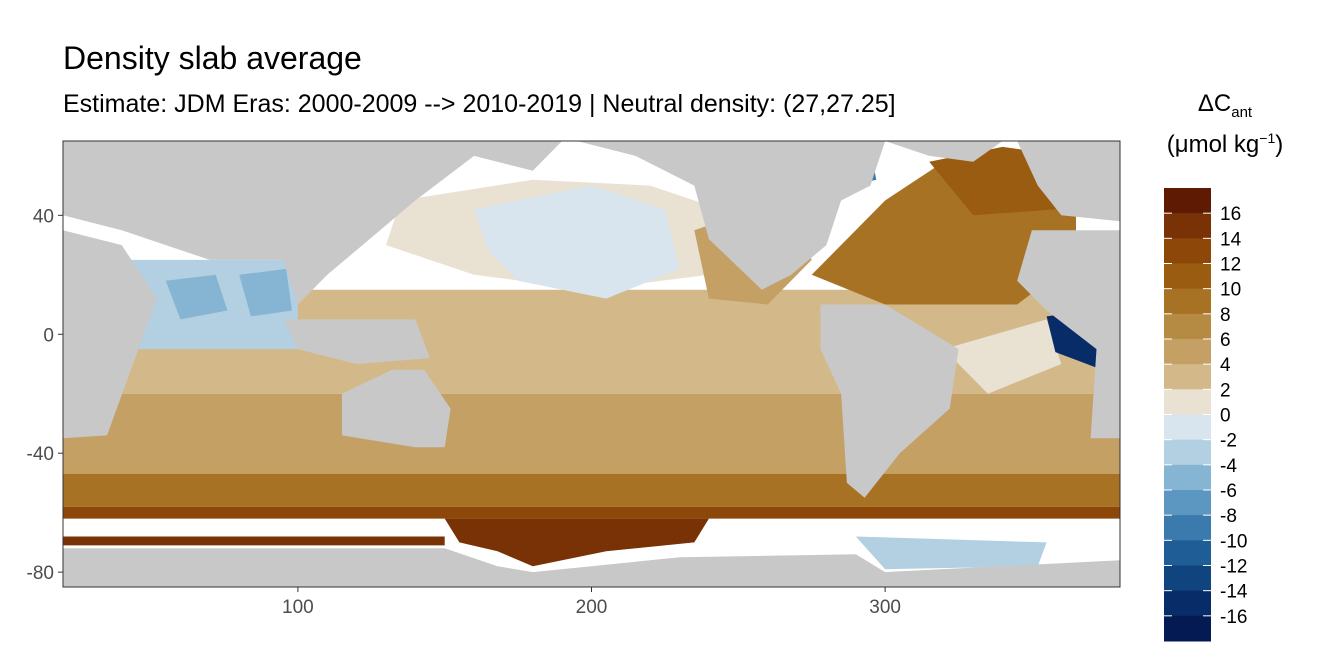  I want to click on maritime-continent-land, so click(356, 341).